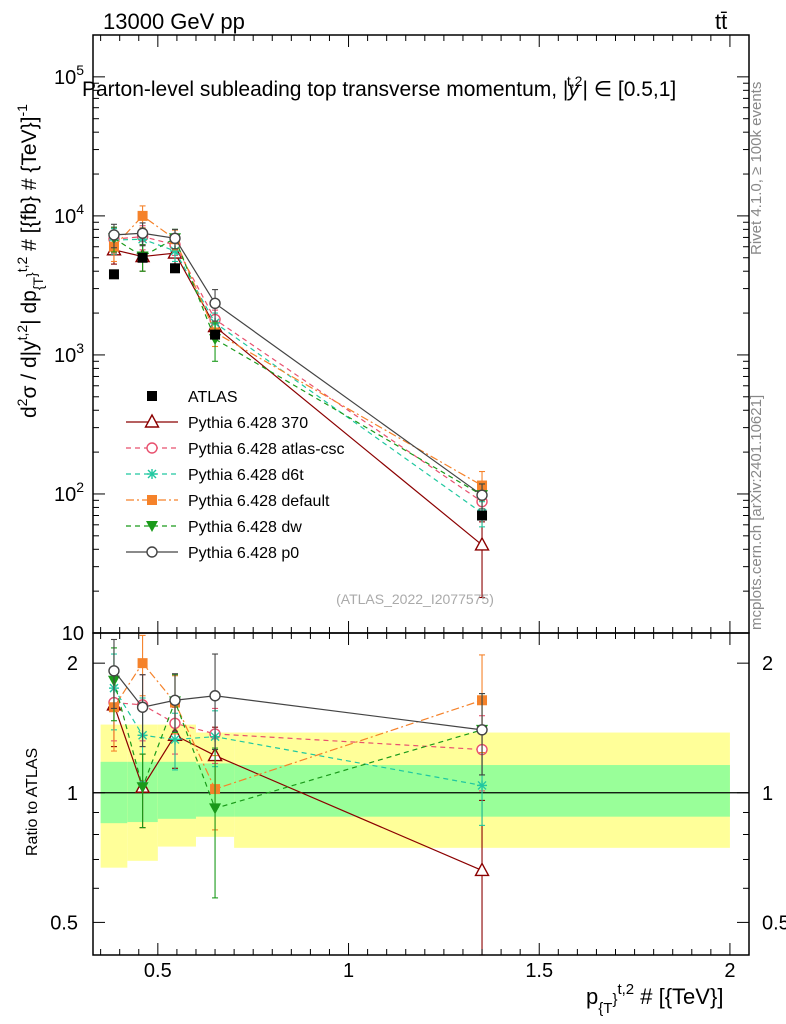 This screenshot has width=786, height=1024. I want to click on ratio-p370-marker, so click(482, 869).